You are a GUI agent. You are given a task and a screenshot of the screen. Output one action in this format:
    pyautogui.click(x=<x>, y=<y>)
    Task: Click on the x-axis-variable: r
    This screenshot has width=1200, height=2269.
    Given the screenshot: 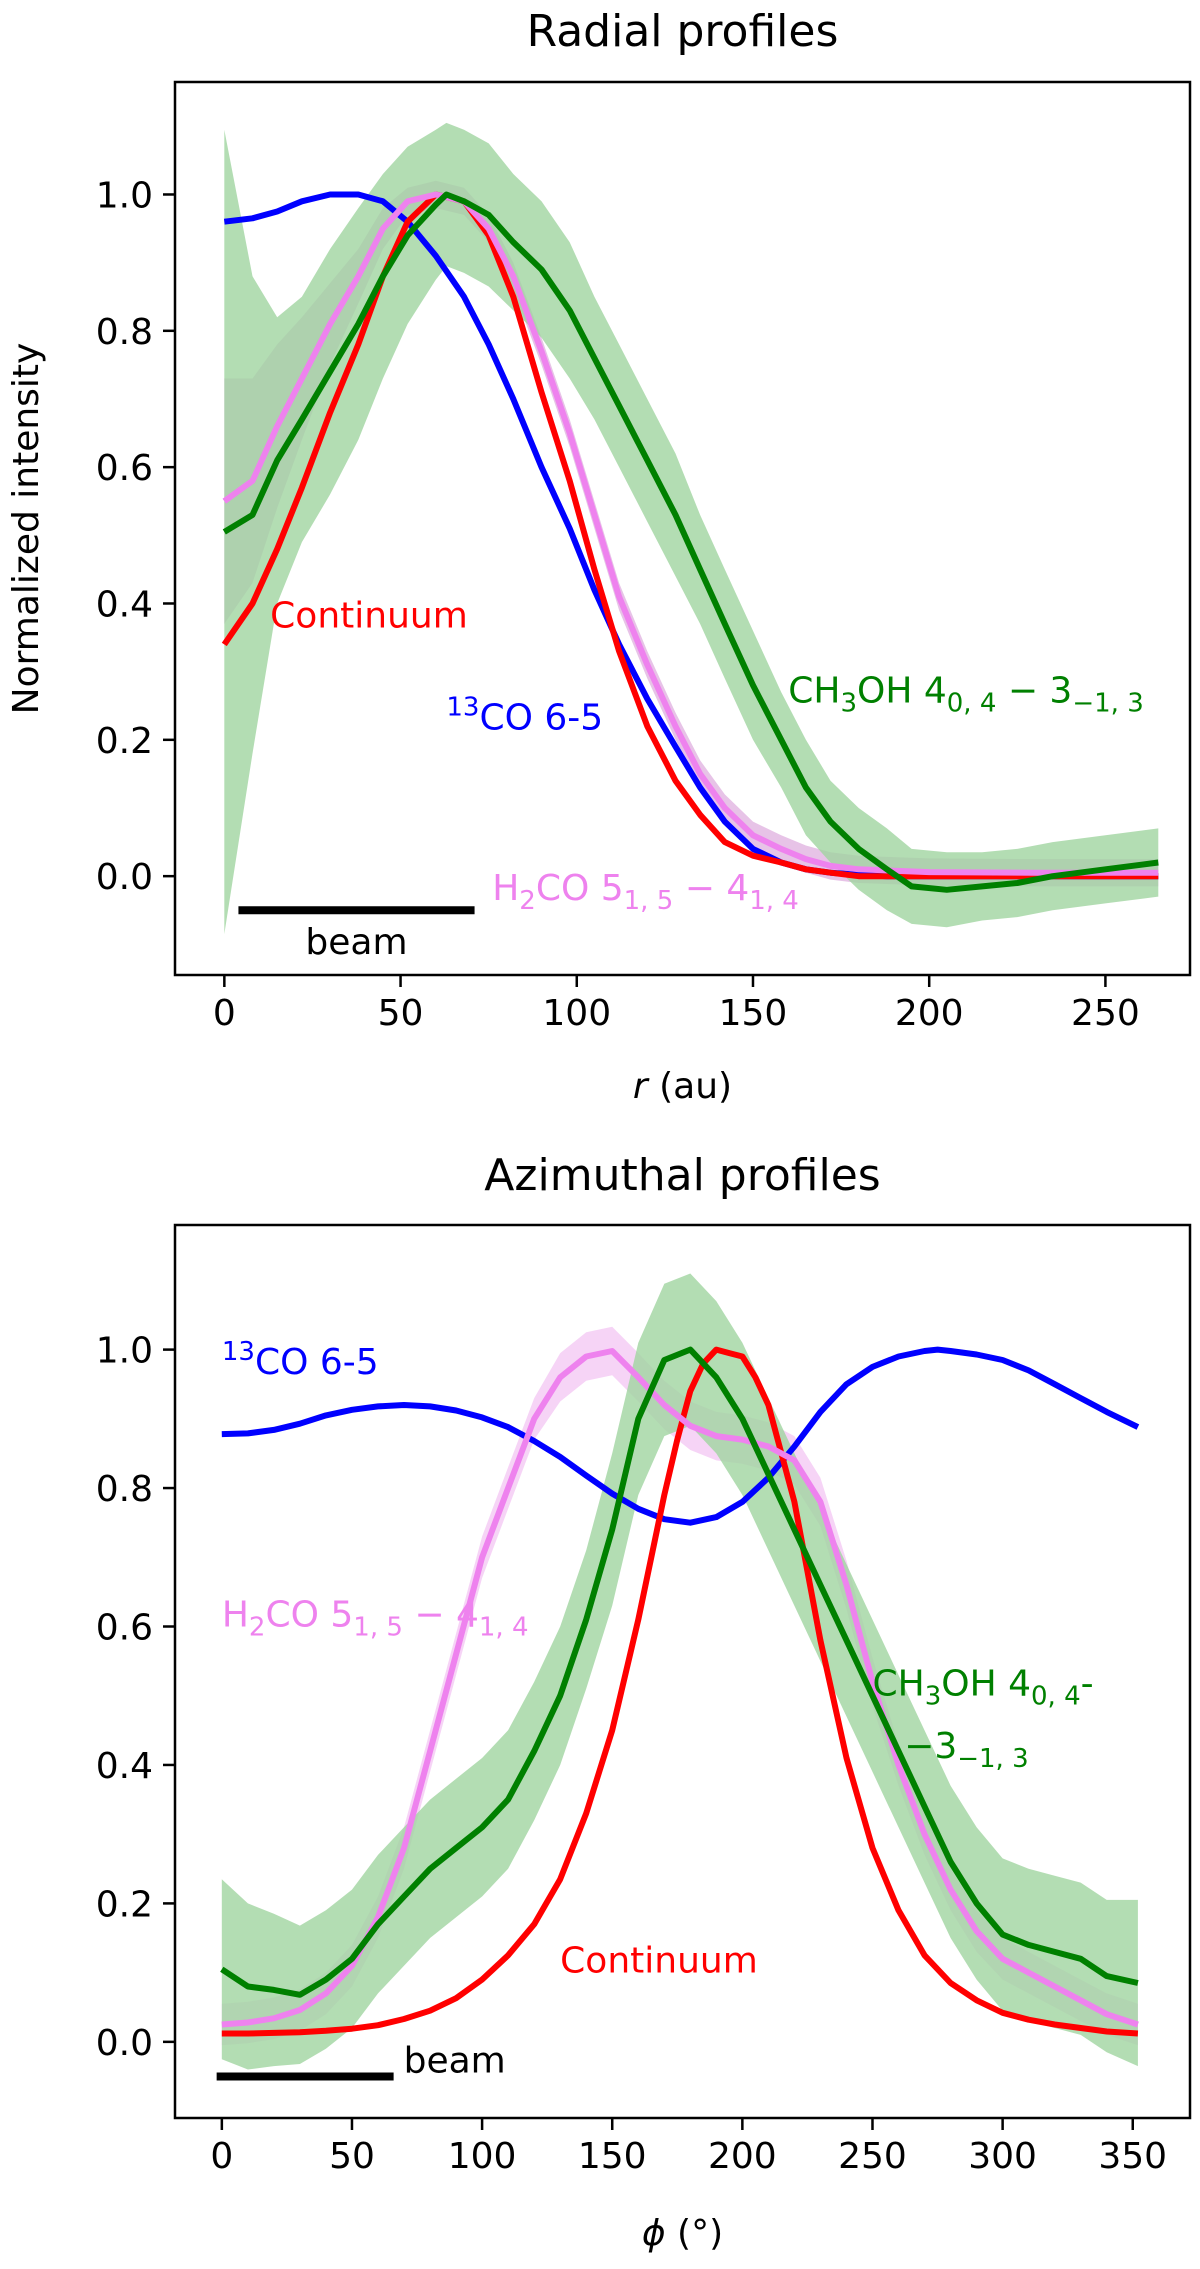 What is the action you would take?
    pyautogui.click(x=641, y=1086)
    